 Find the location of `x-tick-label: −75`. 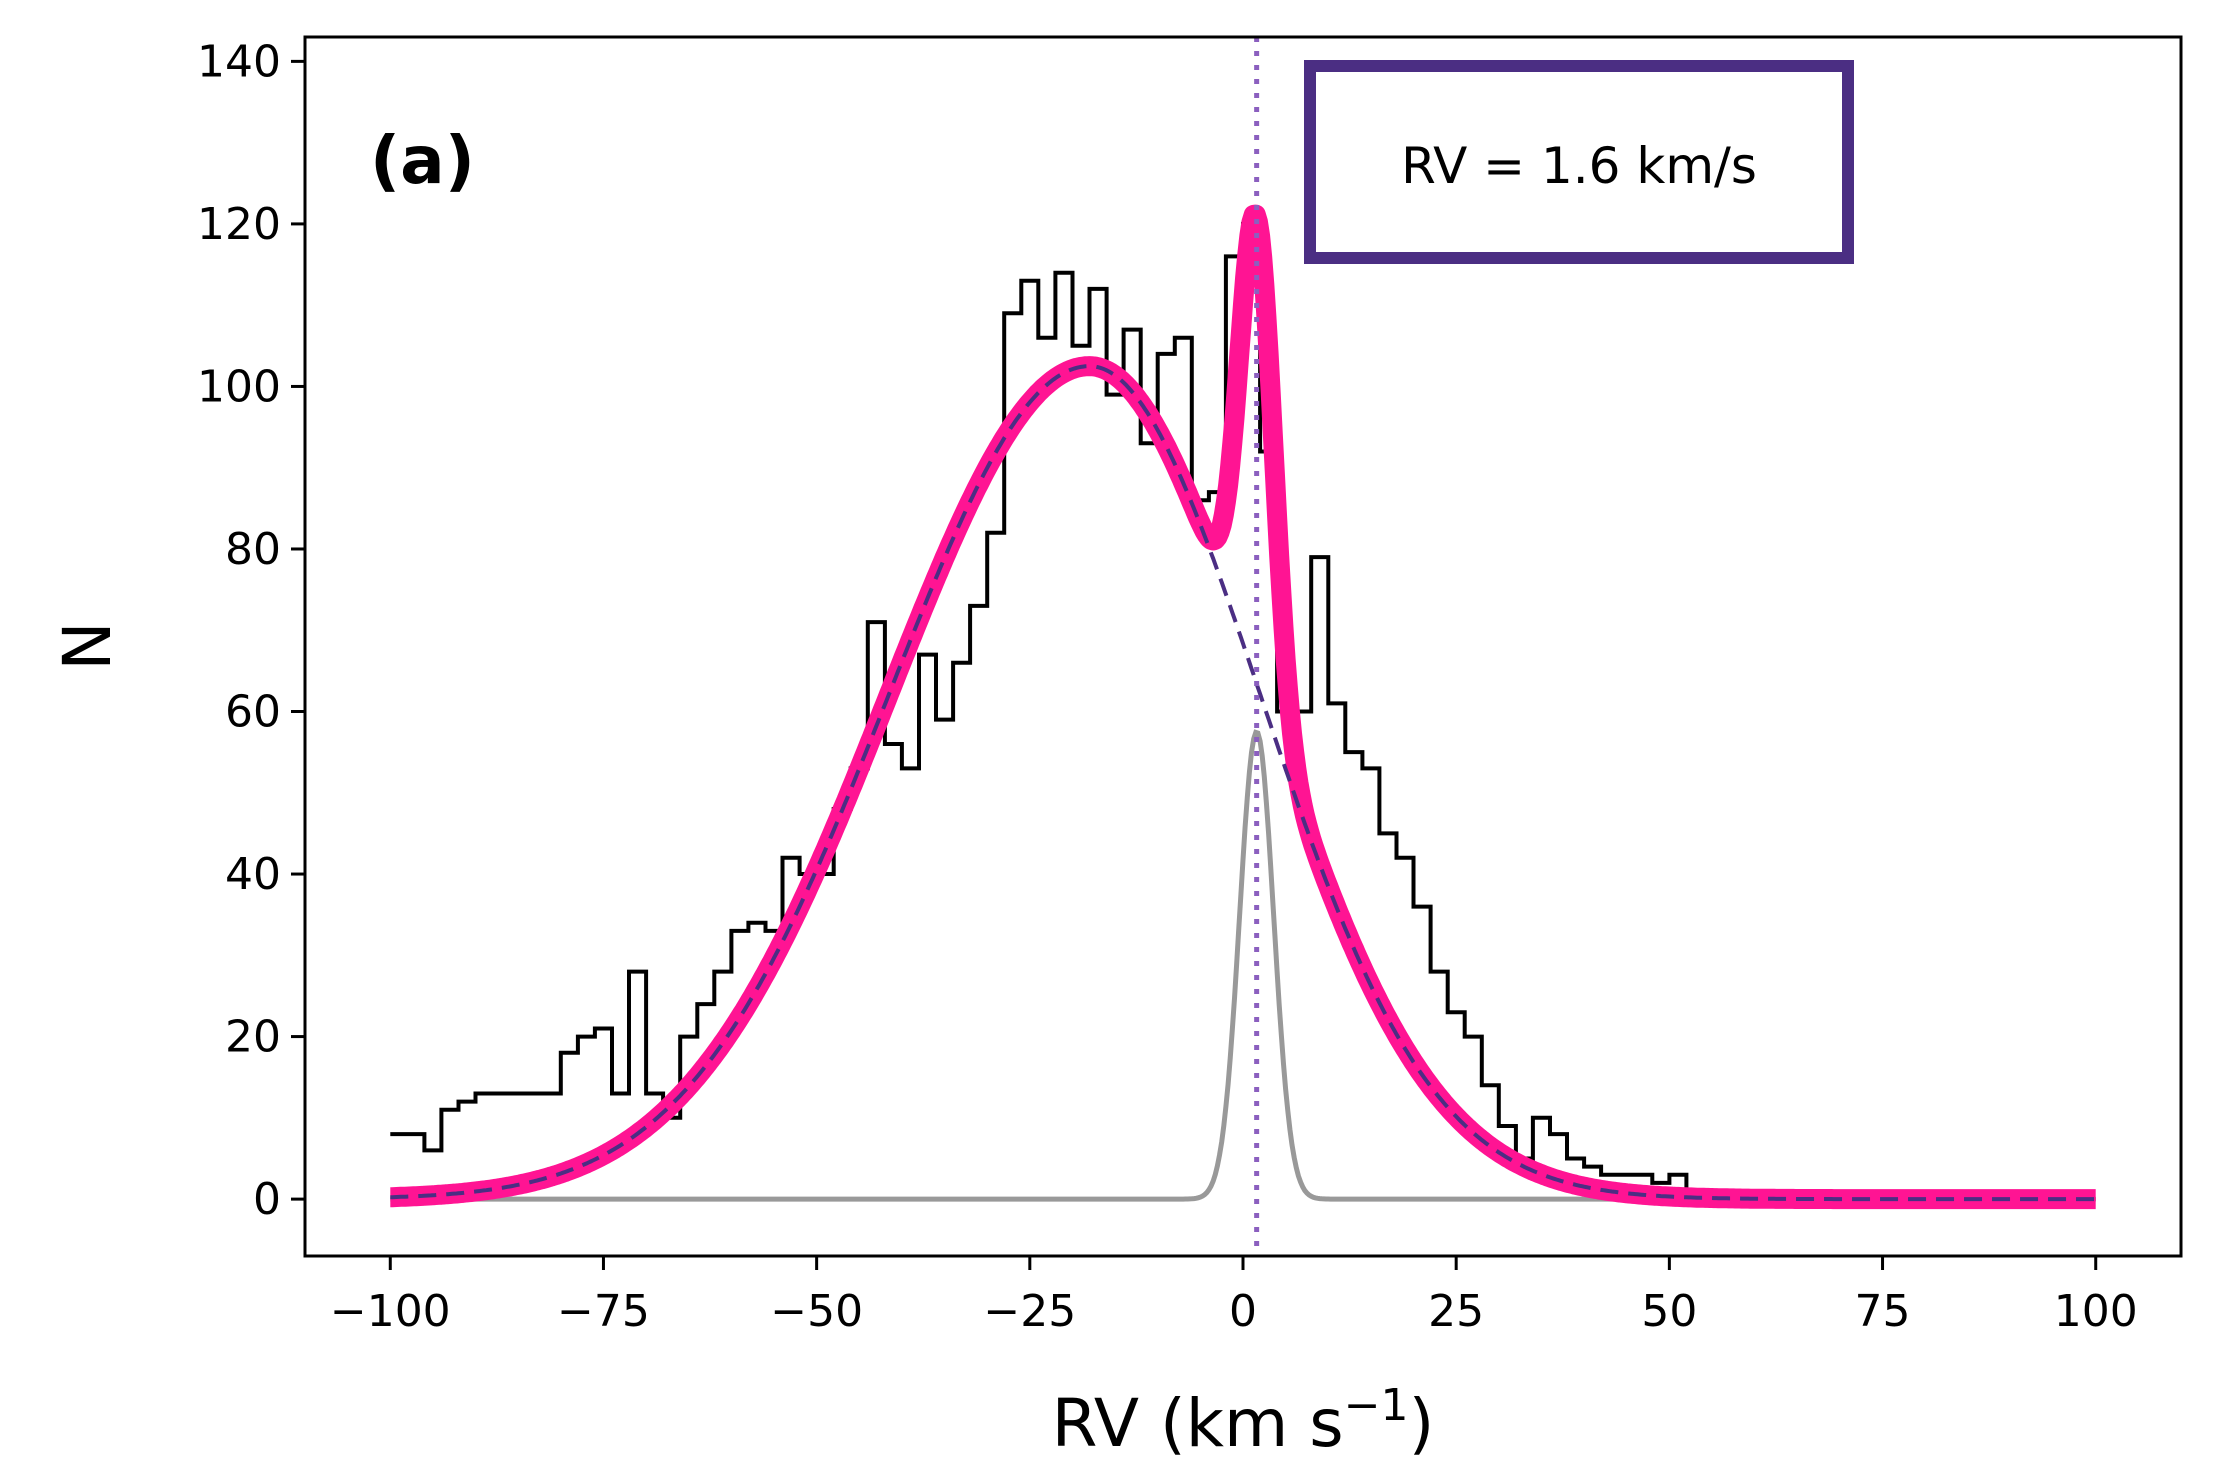

x-tick-label: −75 is located at coordinates (603, 1311).